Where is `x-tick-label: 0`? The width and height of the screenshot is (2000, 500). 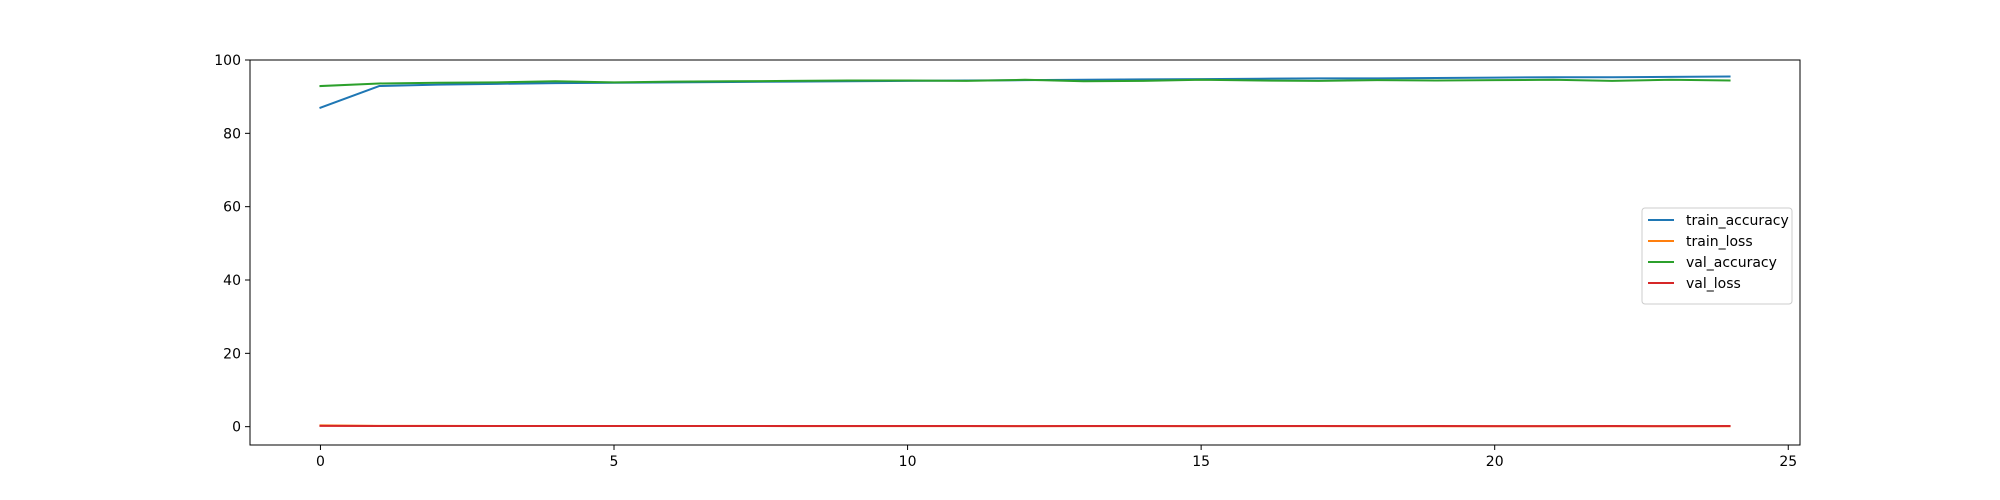
x-tick-label: 0 is located at coordinates (320, 462).